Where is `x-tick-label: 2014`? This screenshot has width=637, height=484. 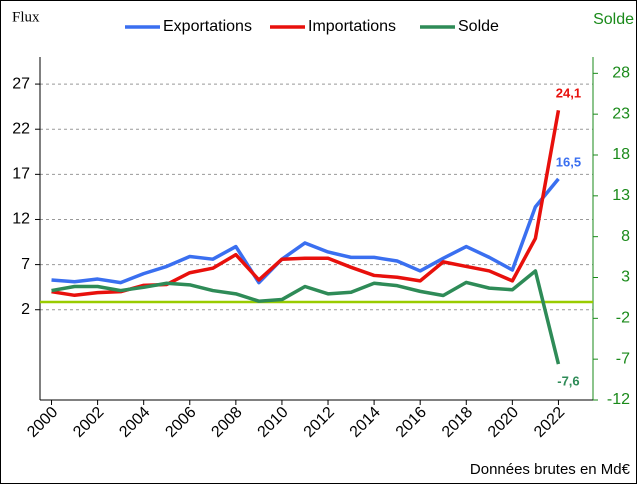 x-tick-label: 2014 is located at coordinates (365, 422).